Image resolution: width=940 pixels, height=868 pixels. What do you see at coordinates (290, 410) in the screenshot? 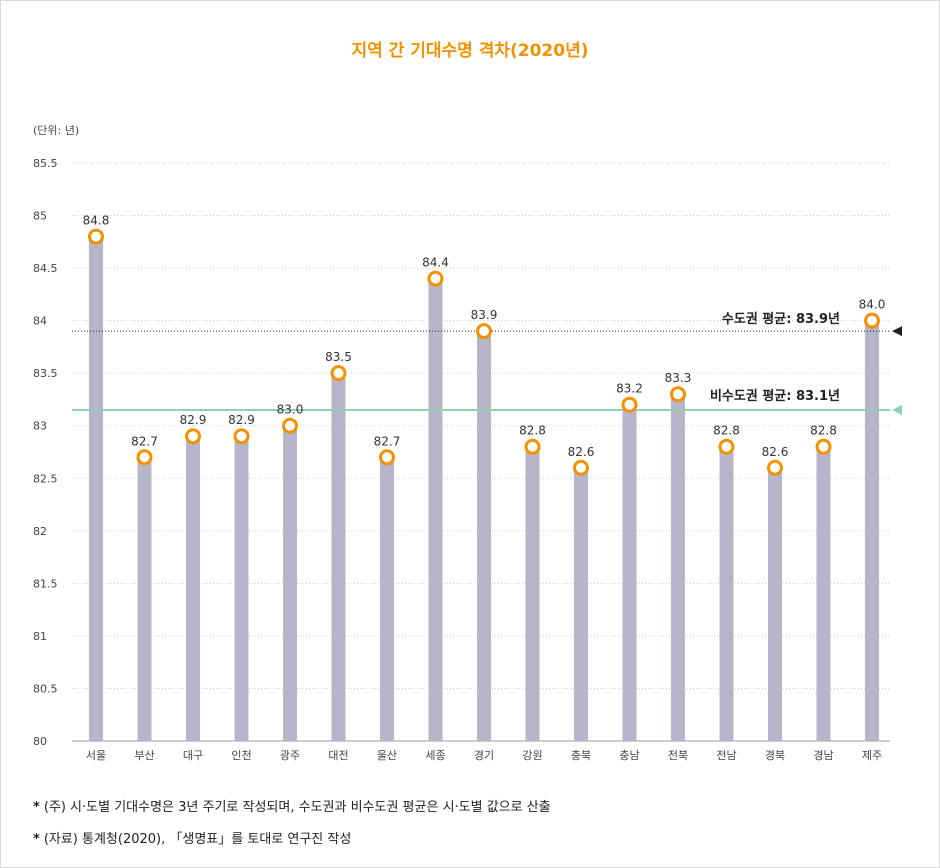
I see `data-label: 83.0` at bounding box center [290, 410].